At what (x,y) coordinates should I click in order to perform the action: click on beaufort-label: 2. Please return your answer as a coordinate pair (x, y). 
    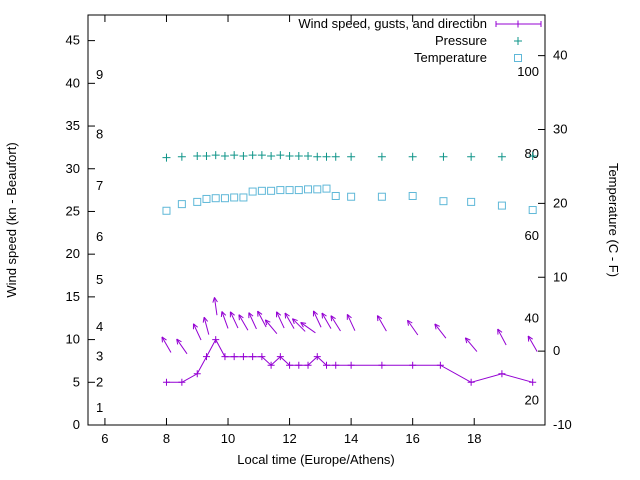
    Looking at the image, I should click on (99, 381).